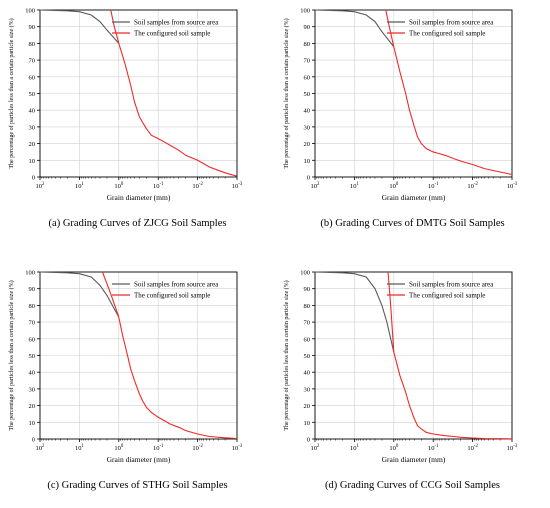  Describe the element at coordinates (137, 223) in the screenshot. I see `chart-caption-a: (a) Grading Curves of ZJCG Soil Samples` at that location.